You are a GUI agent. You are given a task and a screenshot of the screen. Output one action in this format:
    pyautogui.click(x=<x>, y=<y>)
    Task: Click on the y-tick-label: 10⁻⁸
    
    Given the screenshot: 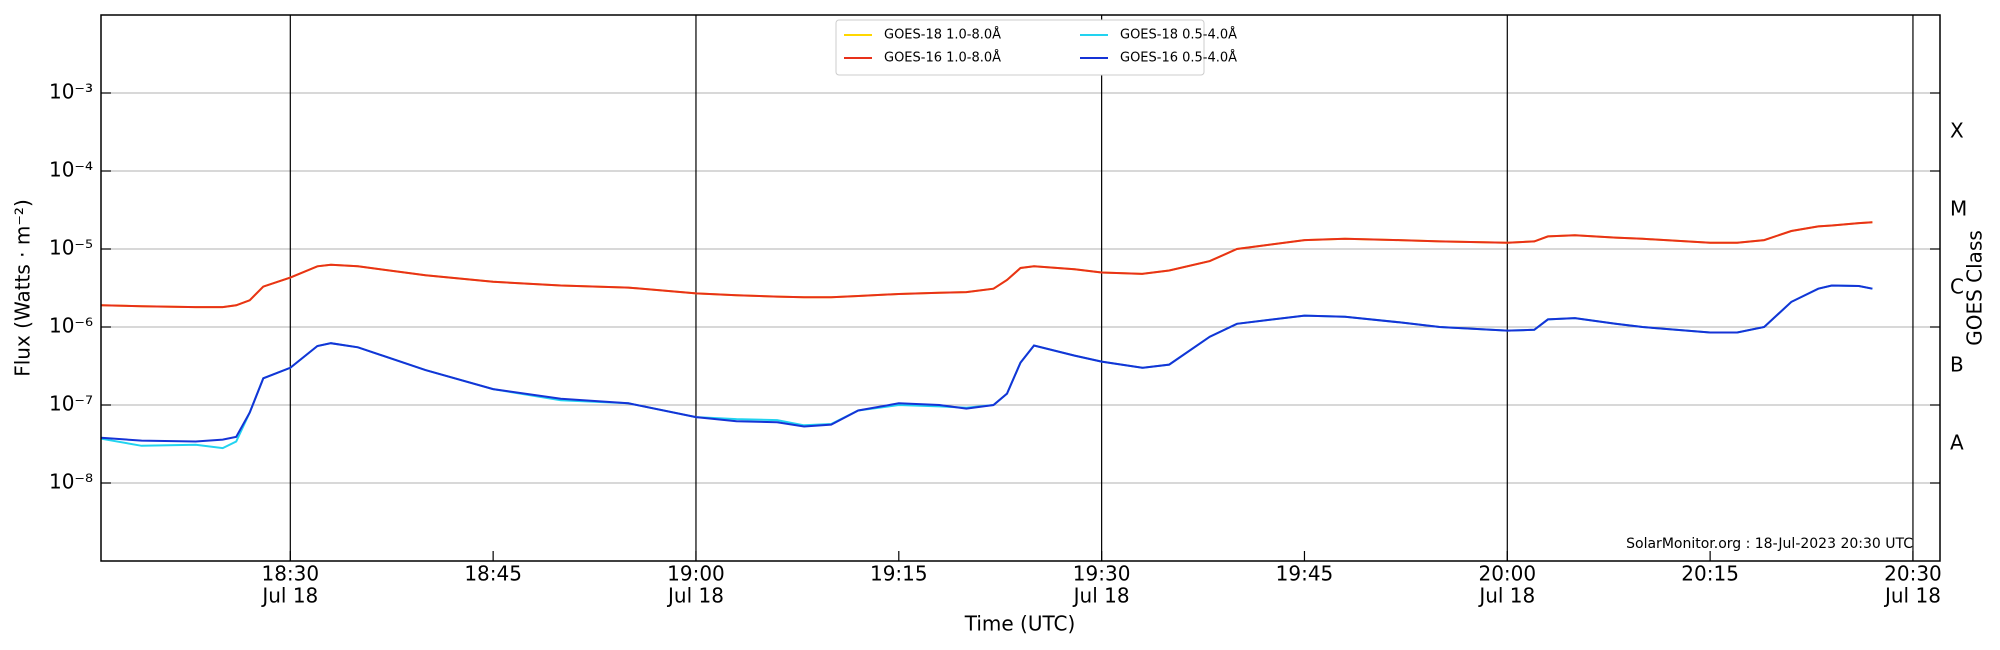 What is the action you would take?
    pyautogui.click(x=71, y=482)
    